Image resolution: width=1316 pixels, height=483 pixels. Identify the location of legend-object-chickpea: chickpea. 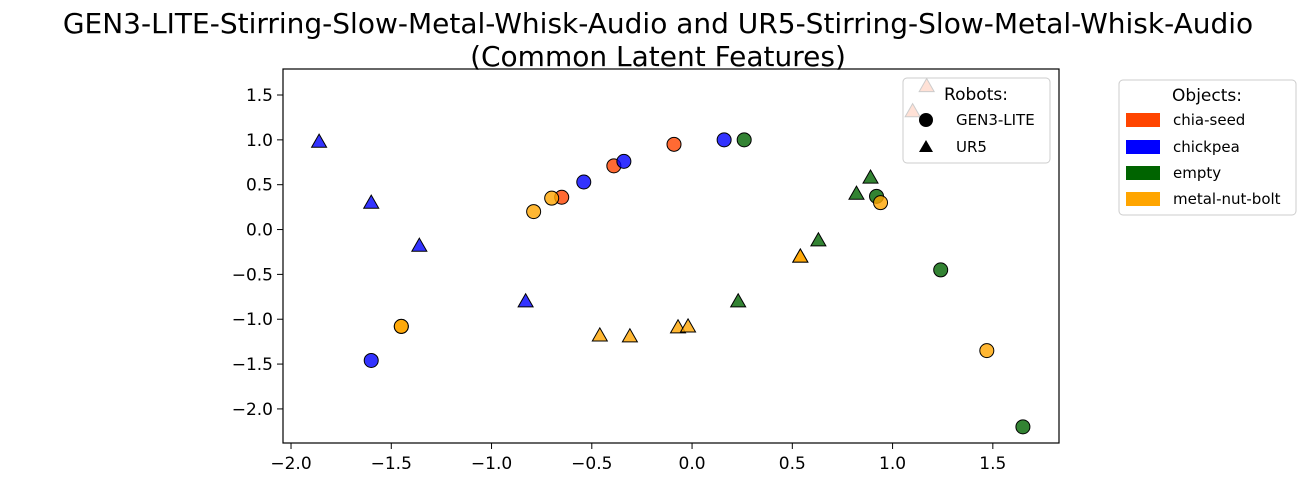
(1206, 147).